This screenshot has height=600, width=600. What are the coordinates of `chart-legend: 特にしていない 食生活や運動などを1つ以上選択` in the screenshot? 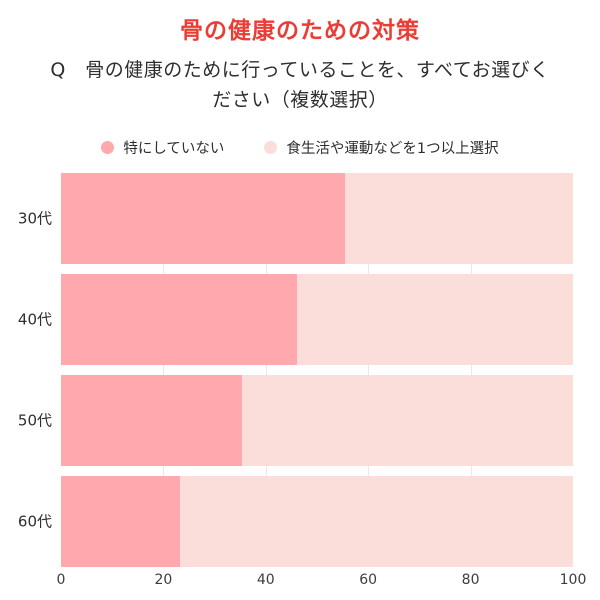 It's located at (300, 147).